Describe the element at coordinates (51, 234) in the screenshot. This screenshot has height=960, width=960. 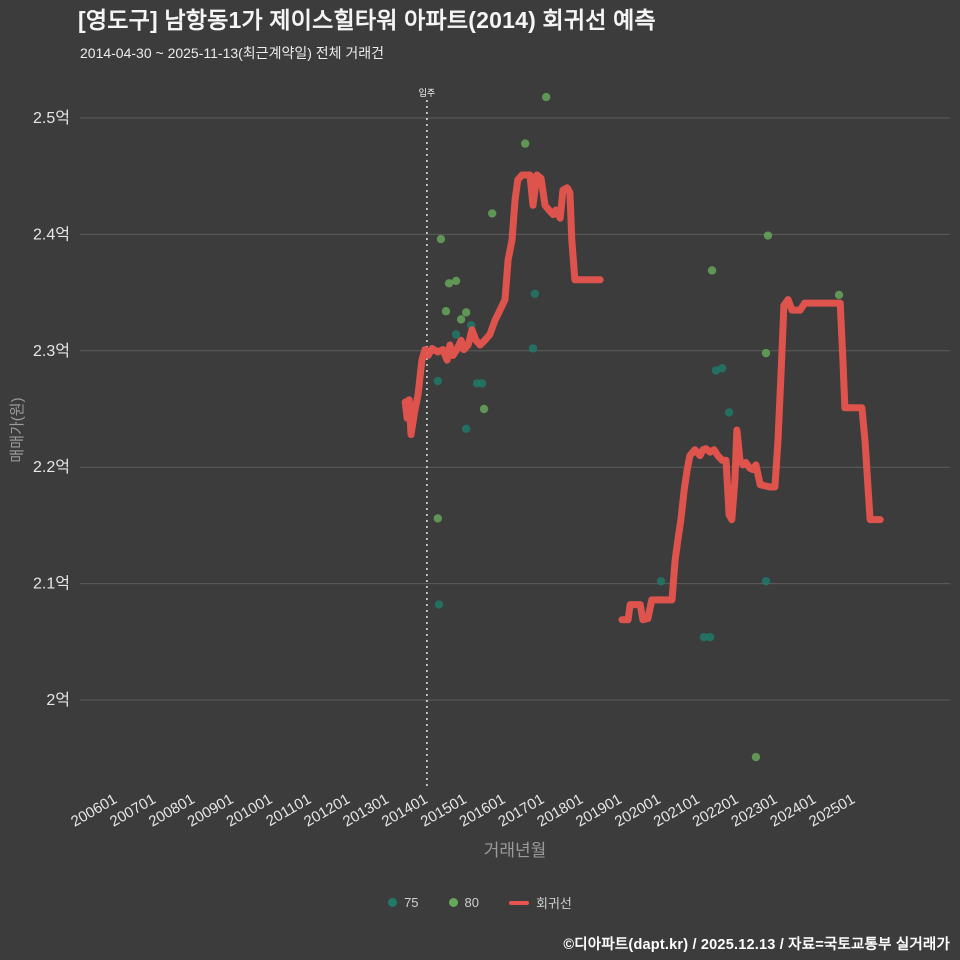
I see `y-tick-label: 2.4억` at that location.